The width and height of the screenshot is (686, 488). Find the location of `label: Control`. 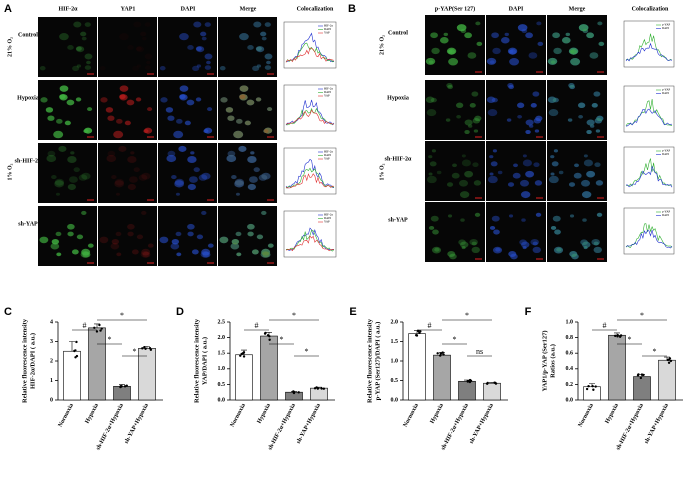

label: Control is located at coordinates (28, 35).